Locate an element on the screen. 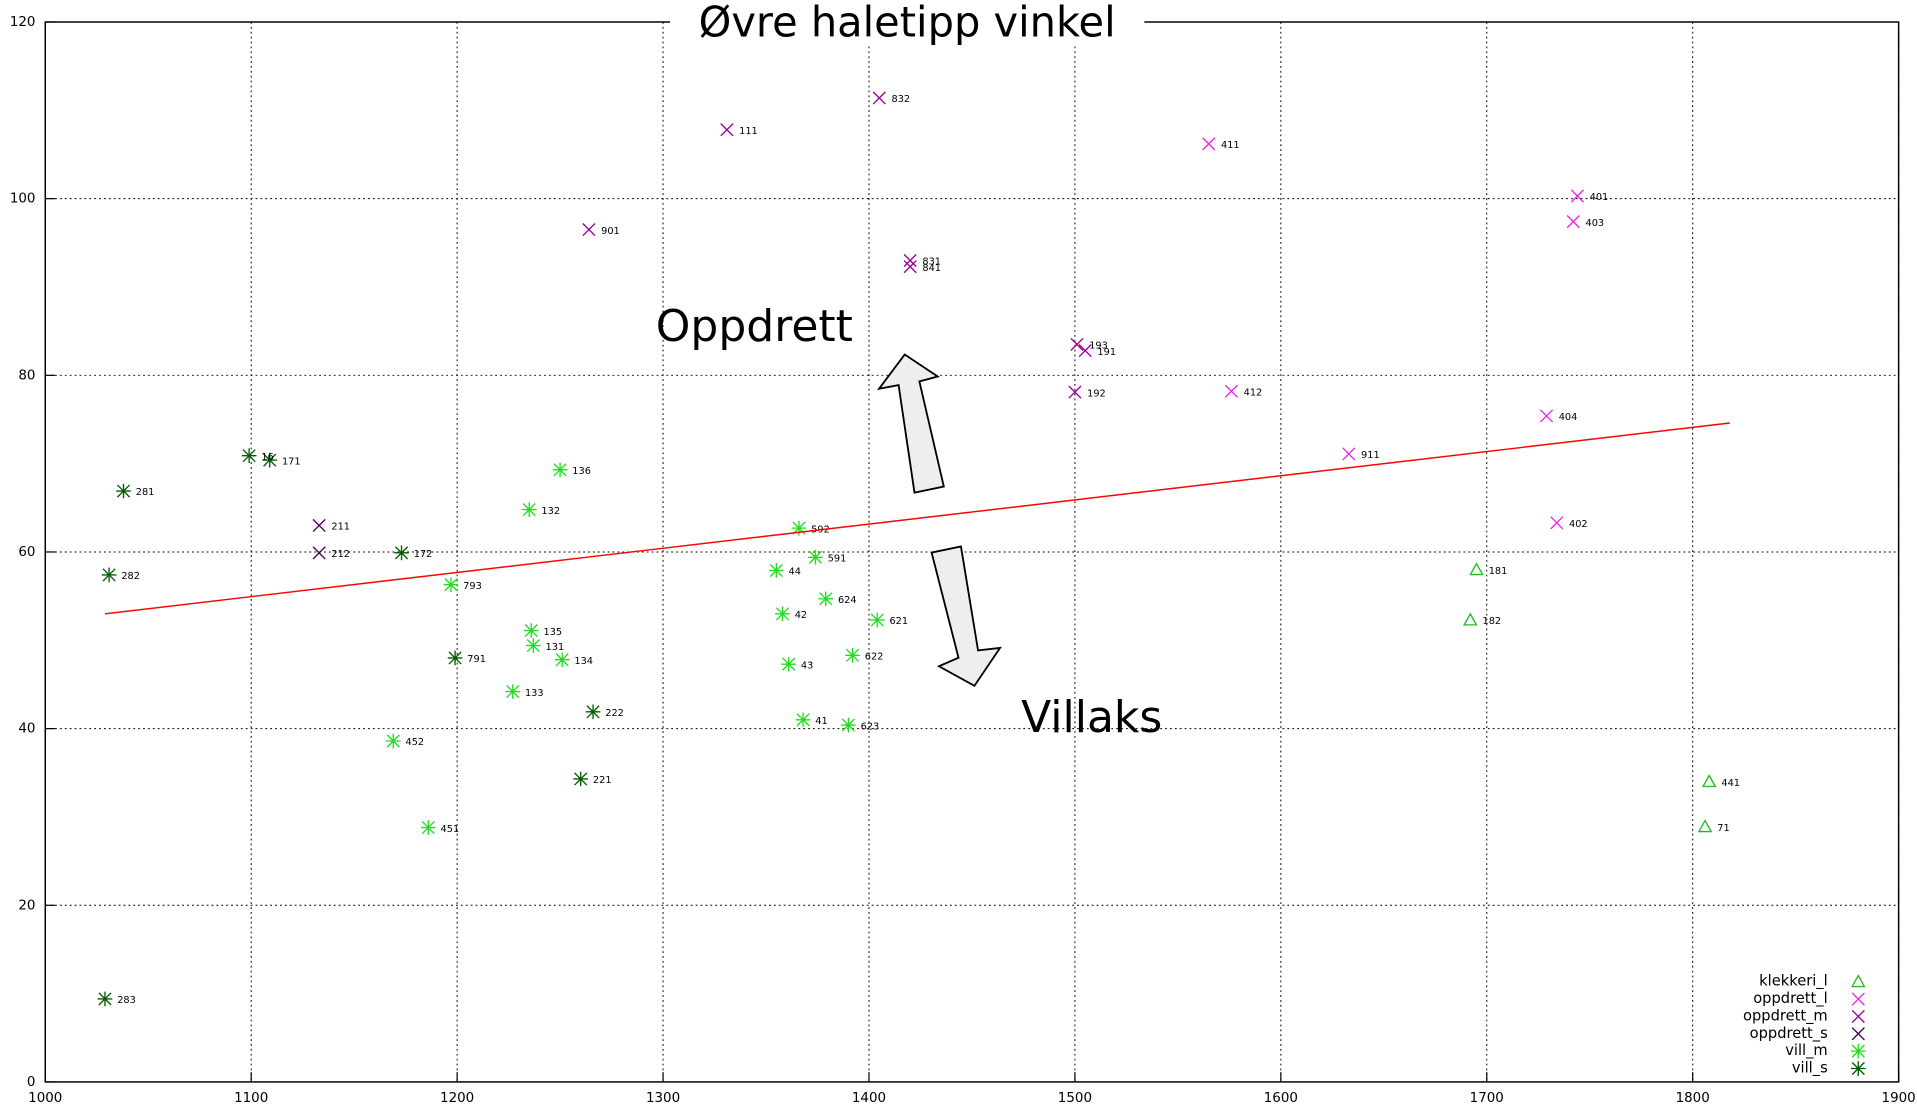 This screenshot has width=1917, height=1107. point-label: 221 is located at coordinates (602, 780).